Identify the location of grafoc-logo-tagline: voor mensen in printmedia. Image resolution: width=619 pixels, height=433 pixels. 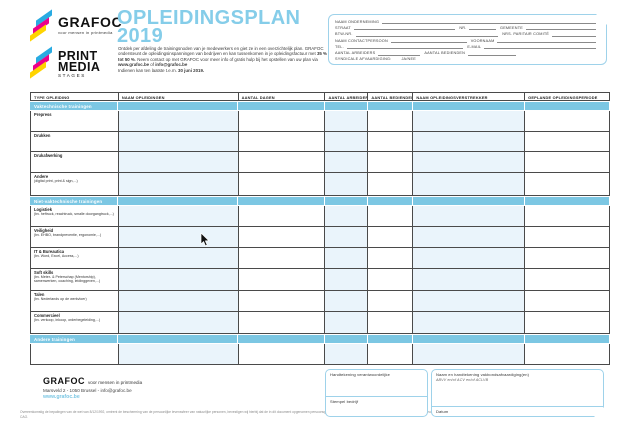
(85, 32).